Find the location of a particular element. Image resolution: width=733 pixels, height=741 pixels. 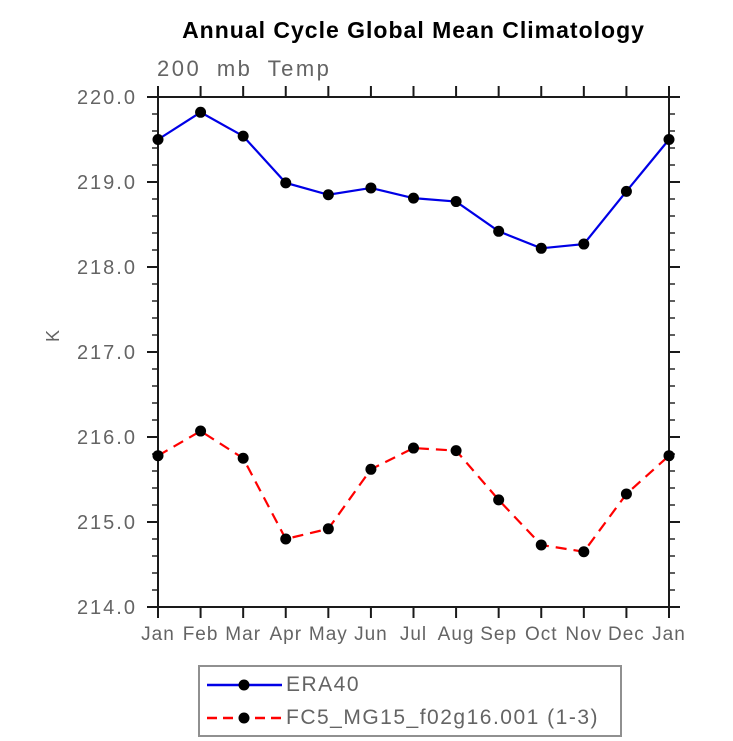

x-tick-label: Nov is located at coordinates (583, 634).